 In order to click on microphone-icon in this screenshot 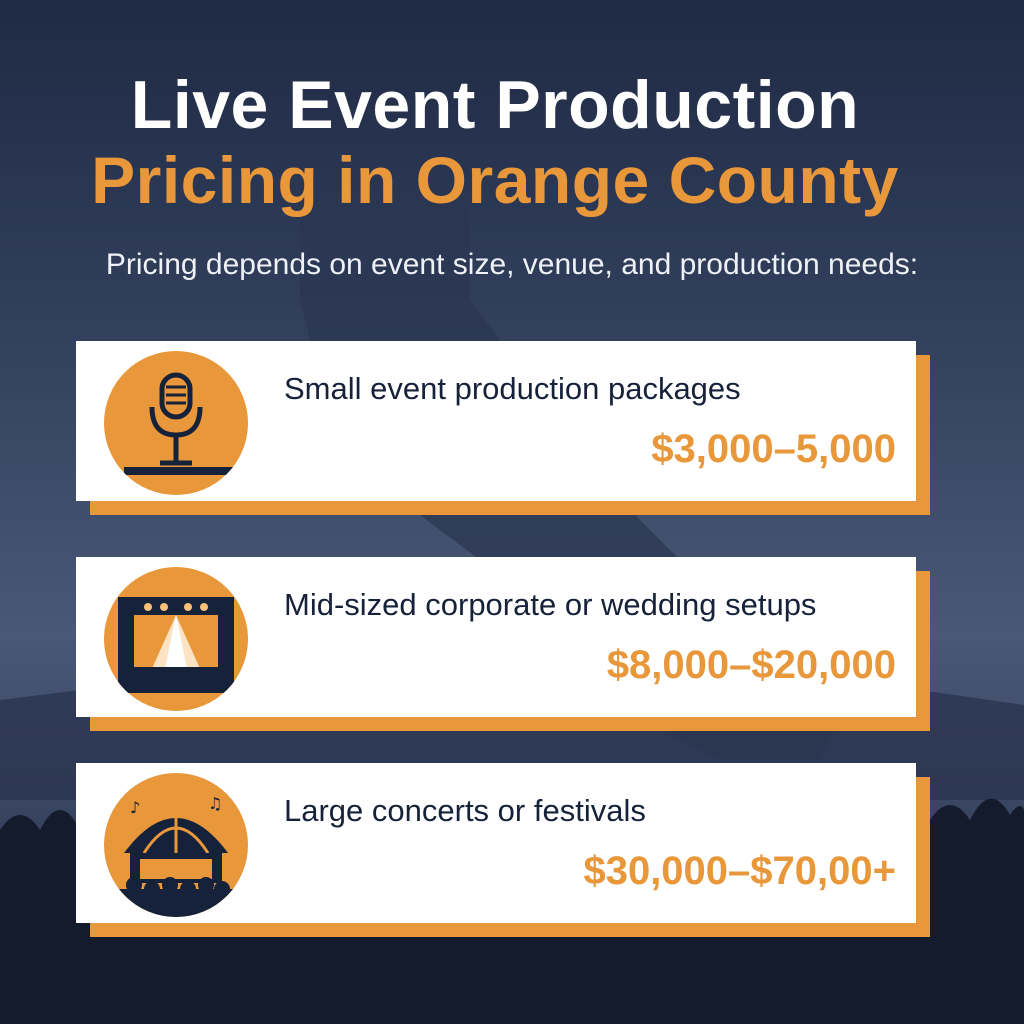, I will do `click(176, 423)`.